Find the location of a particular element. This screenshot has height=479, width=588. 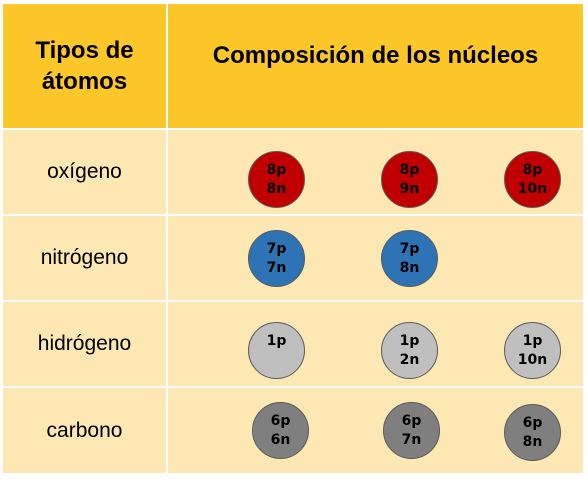

row-label-carbon: carbono is located at coordinates (84, 430).